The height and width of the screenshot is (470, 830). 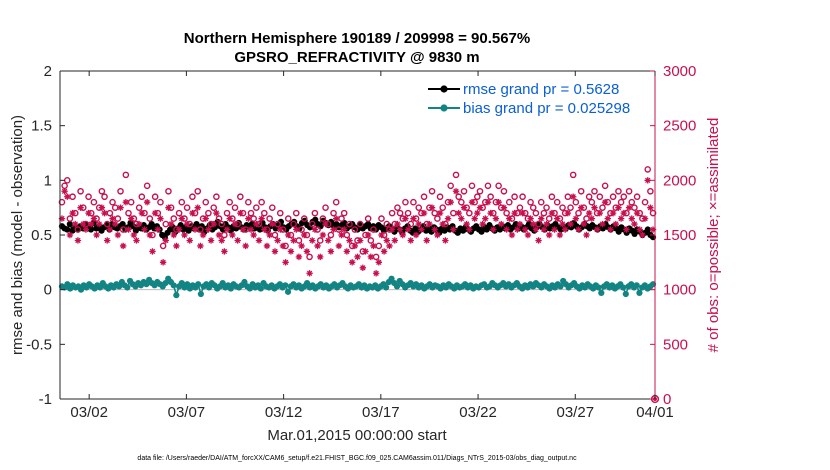 I want to click on left-tick-label: -0.5, so click(x=39, y=344).